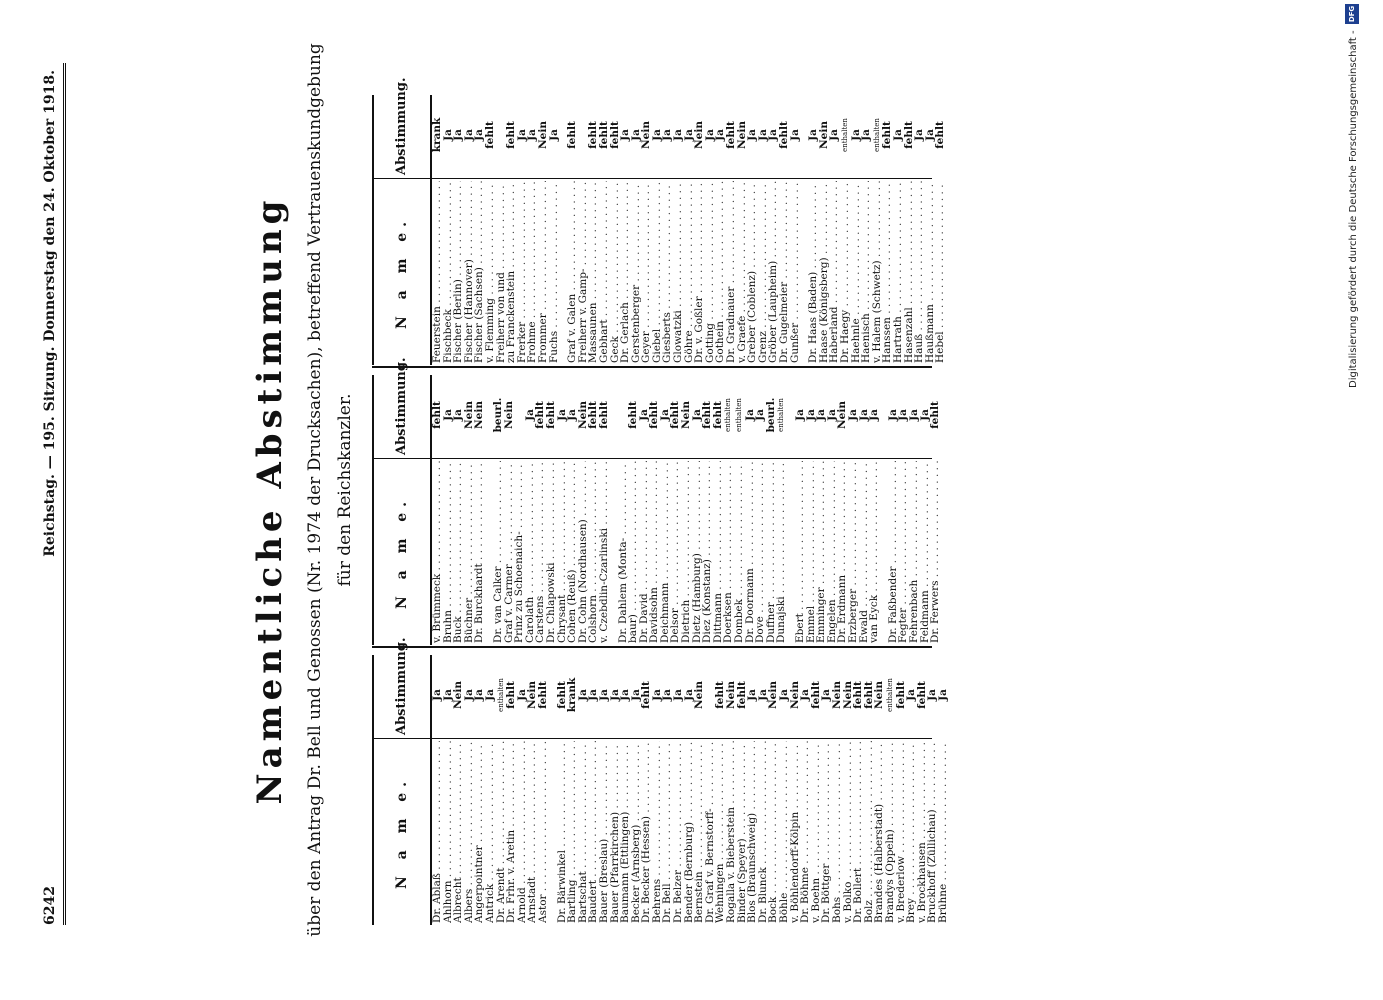 This screenshot has height=1000, width=1383. I want to click on member-name: Dr. Gradnauer, so click(731, 272).